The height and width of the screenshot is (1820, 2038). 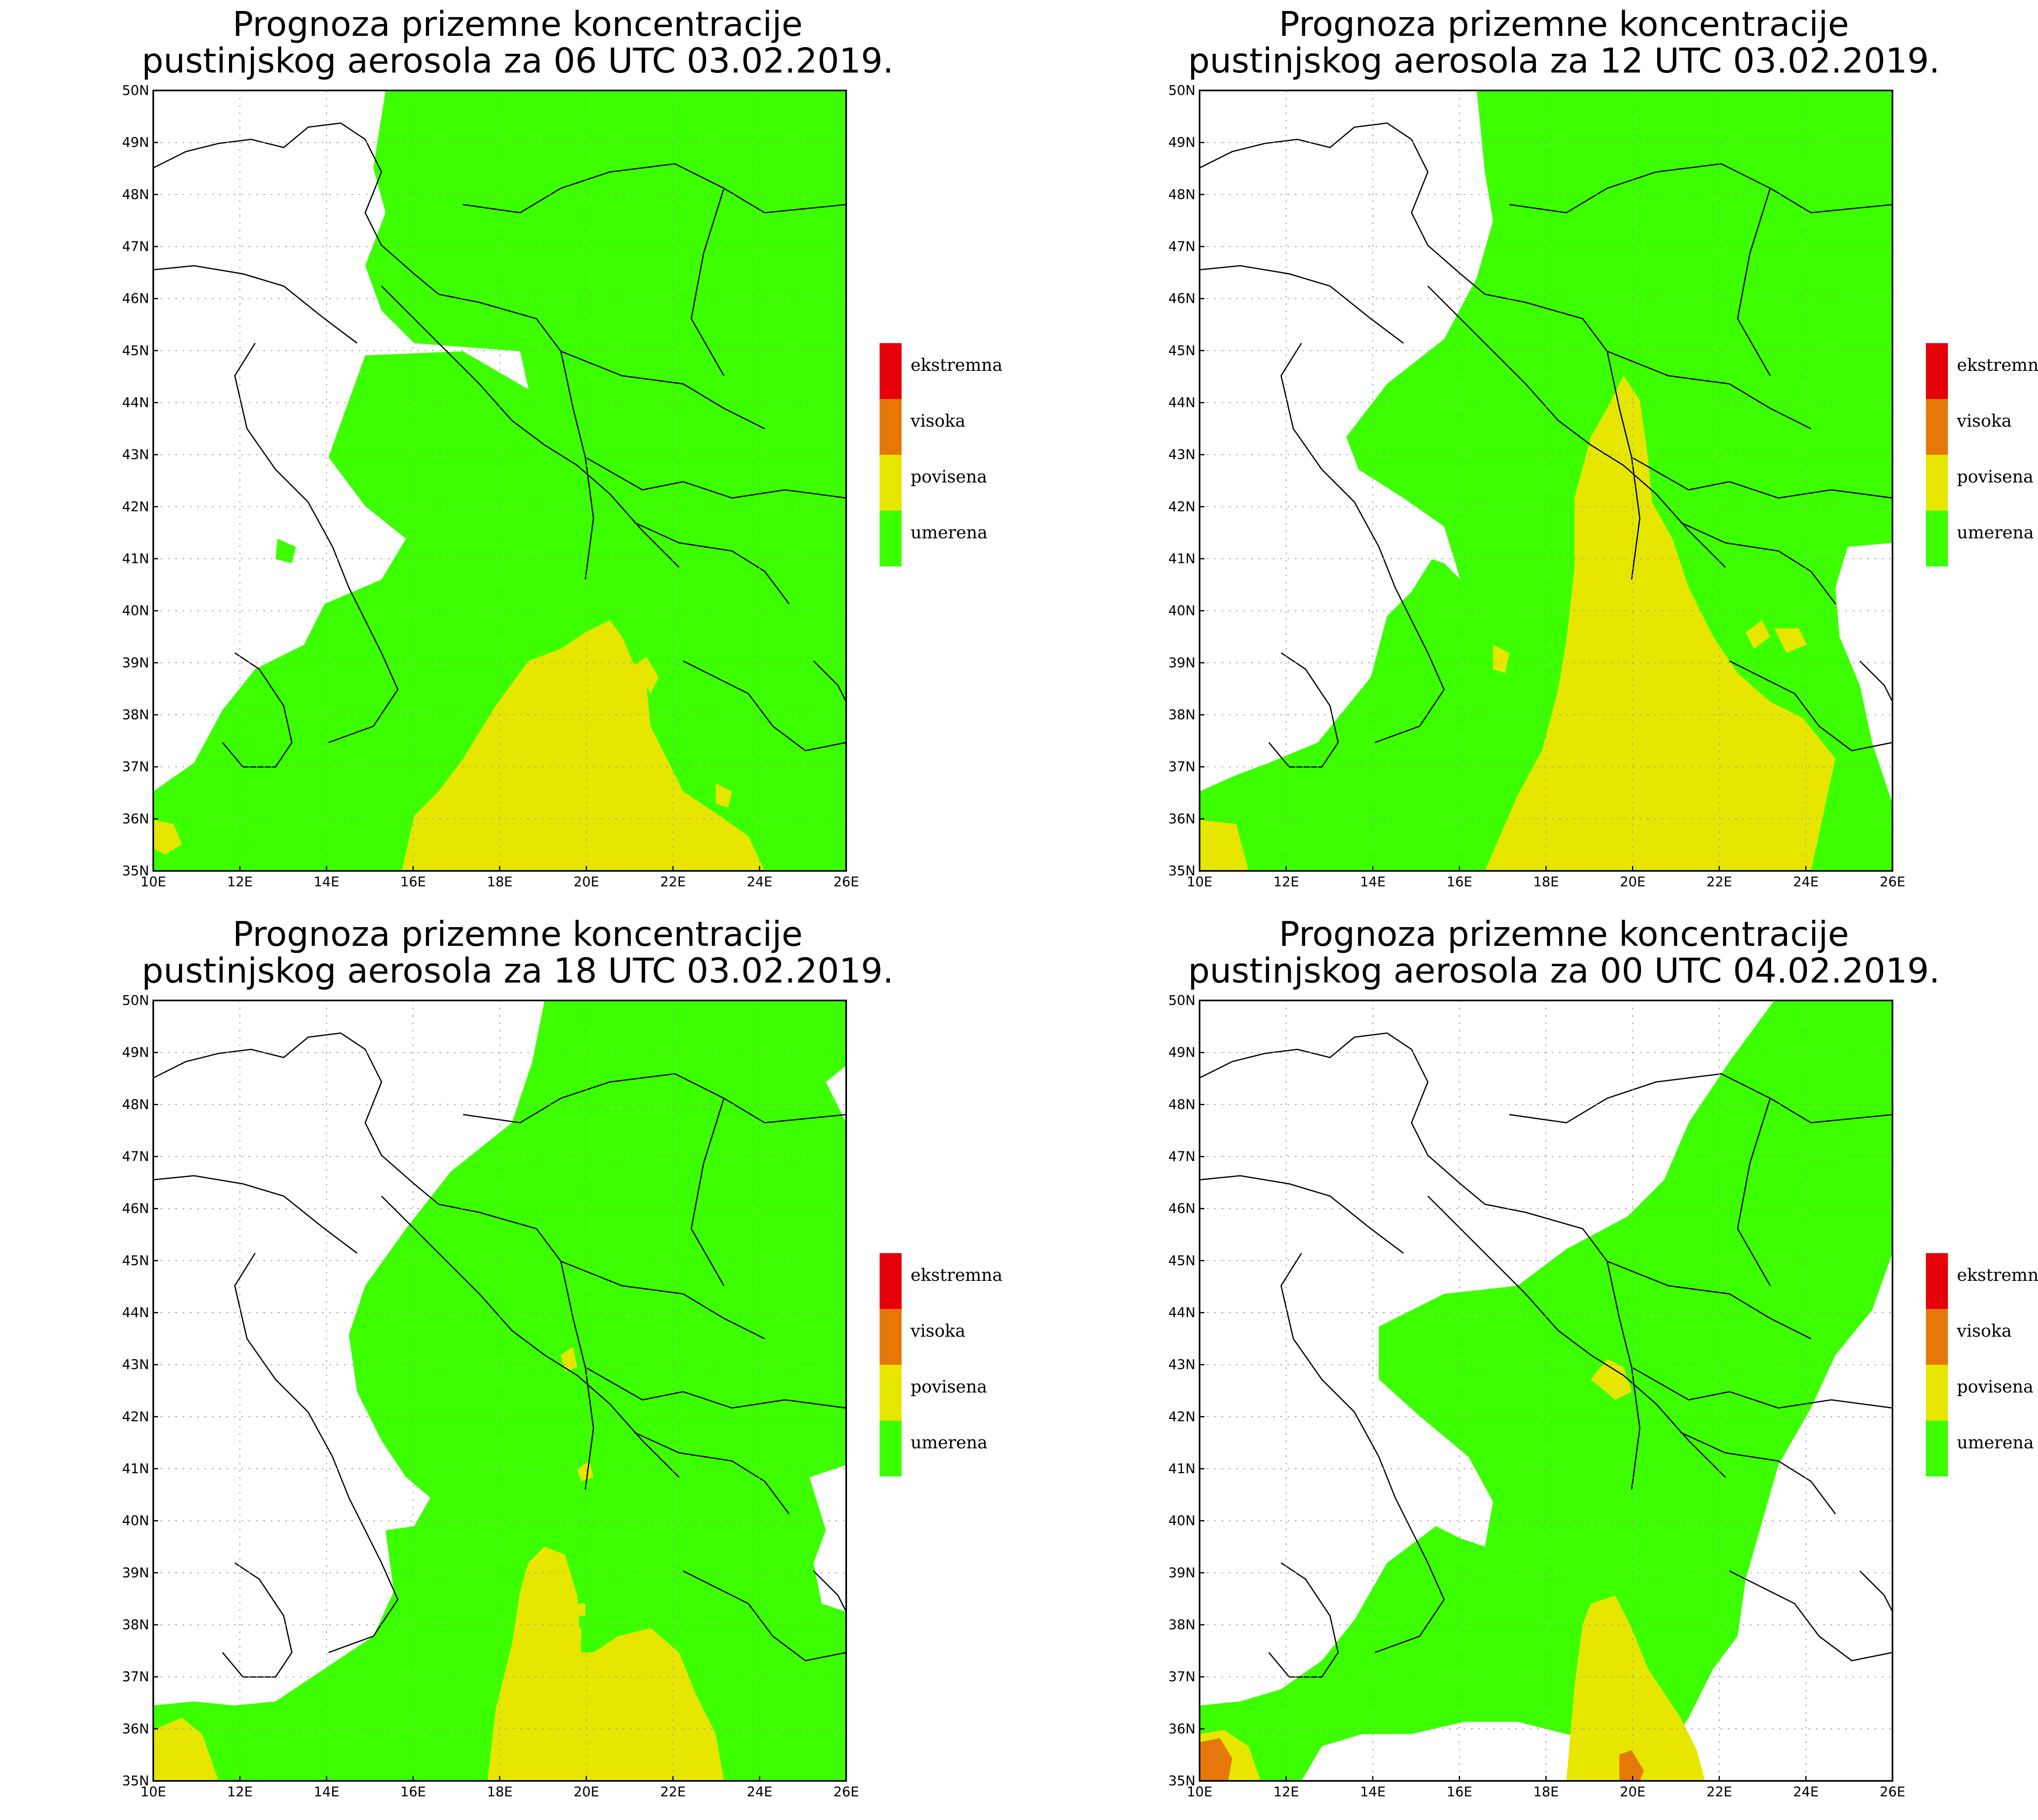 I want to click on y-tick-label: 43N, so click(x=1181, y=455).